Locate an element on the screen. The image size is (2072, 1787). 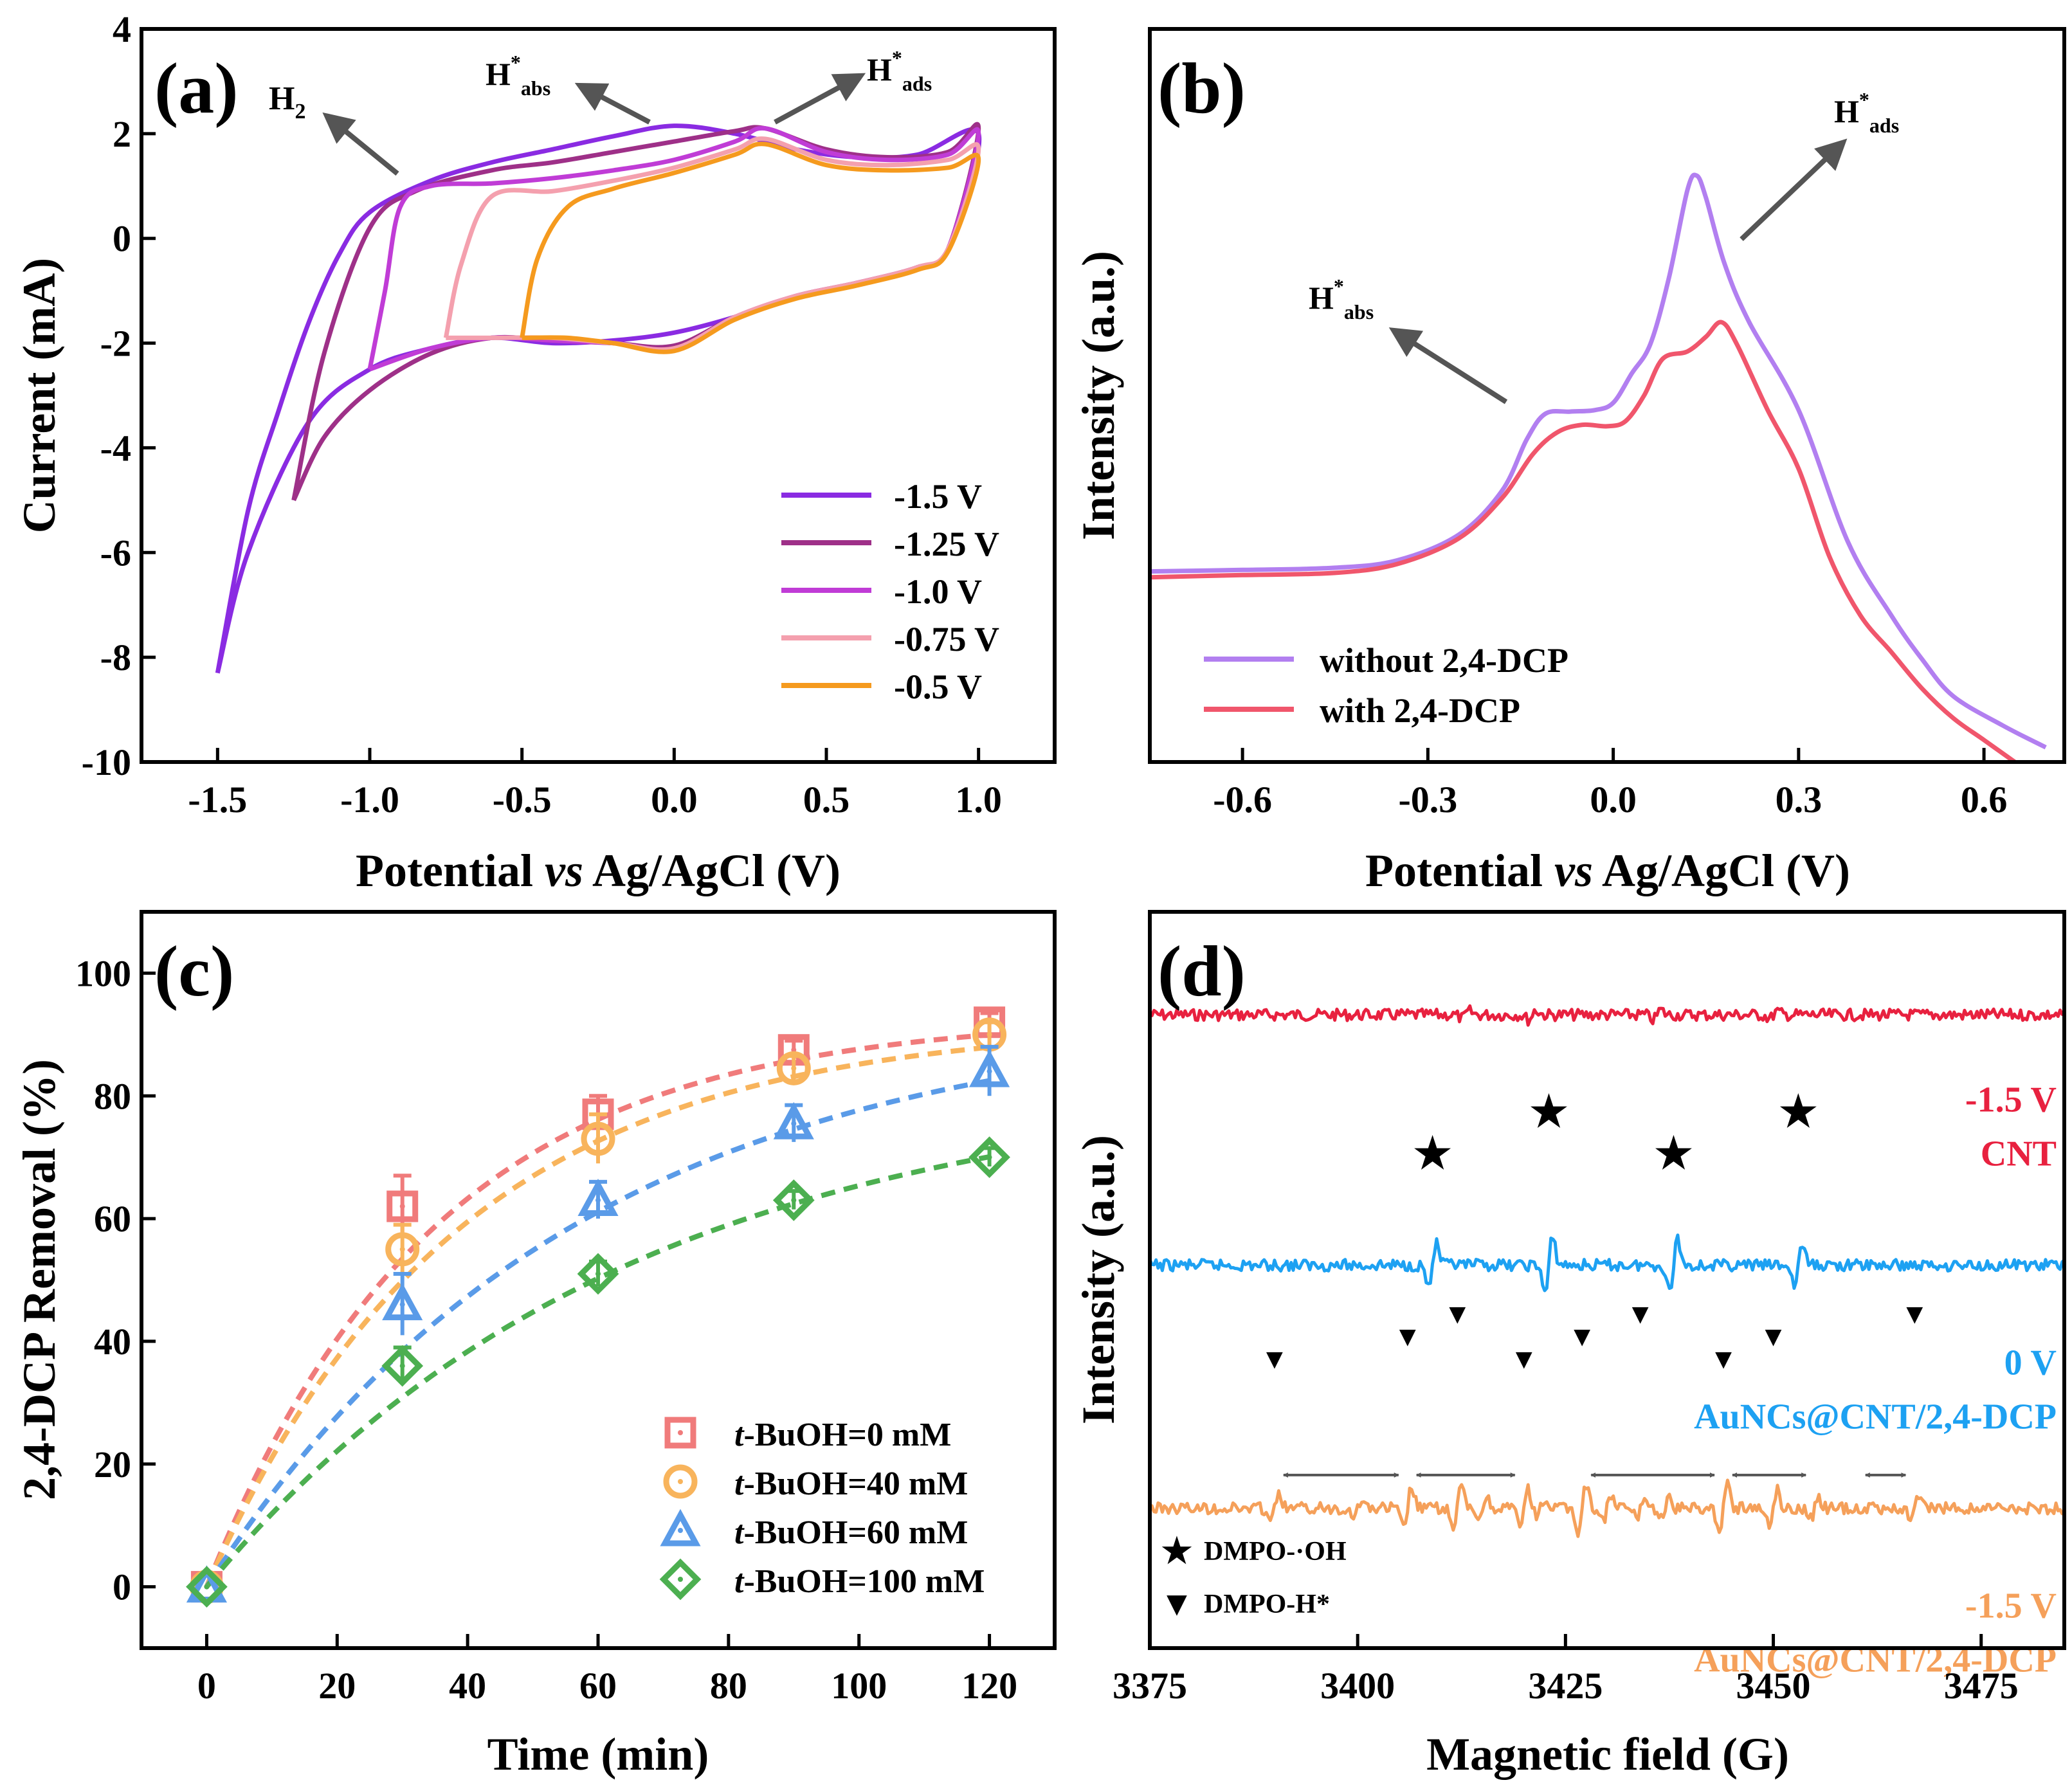
x-tick-label: 80 is located at coordinates (728, 1686).